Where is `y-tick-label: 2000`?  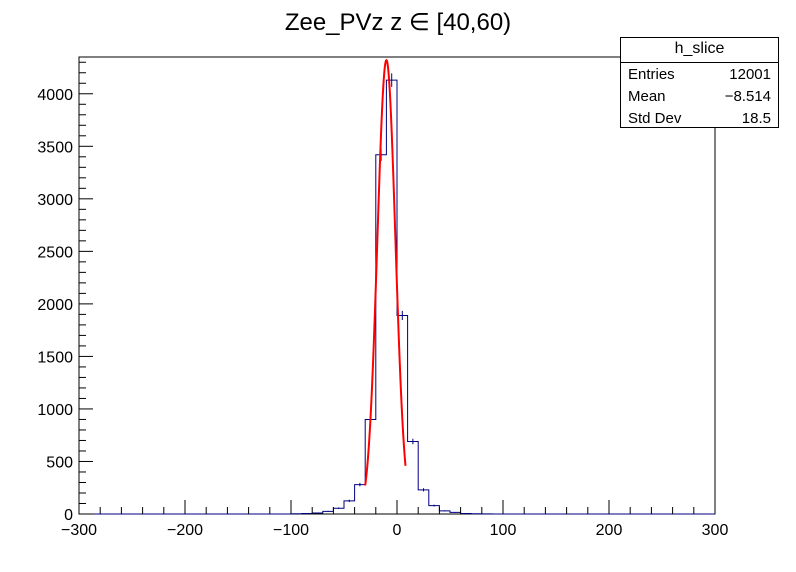
y-tick-label: 2000 is located at coordinates (55, 305).